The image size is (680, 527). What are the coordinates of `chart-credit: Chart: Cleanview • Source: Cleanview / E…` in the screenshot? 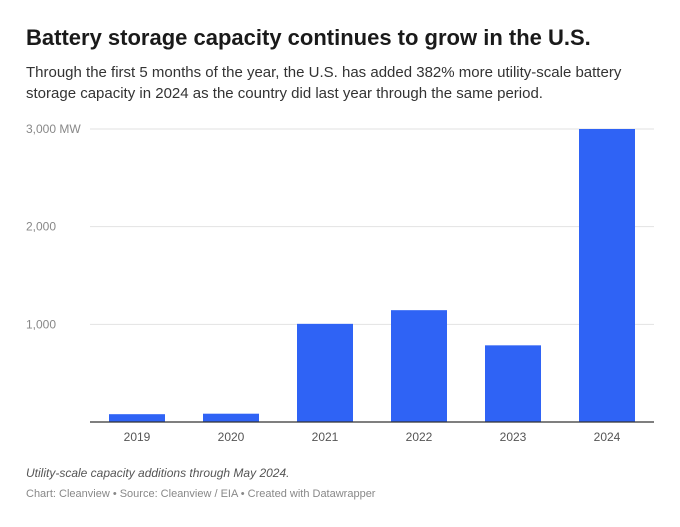 It's located at (201, 494).